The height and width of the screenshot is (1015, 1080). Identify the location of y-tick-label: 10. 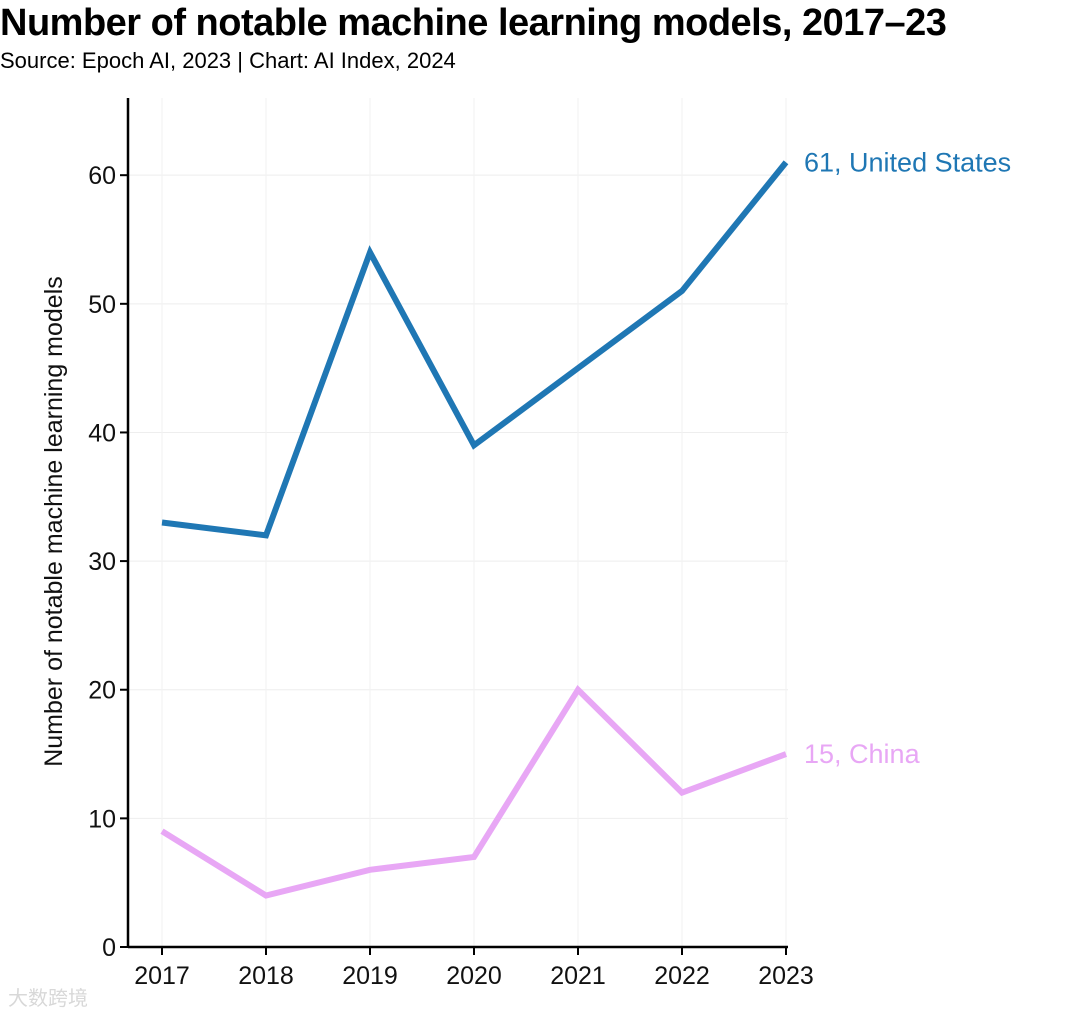
(102, 819).